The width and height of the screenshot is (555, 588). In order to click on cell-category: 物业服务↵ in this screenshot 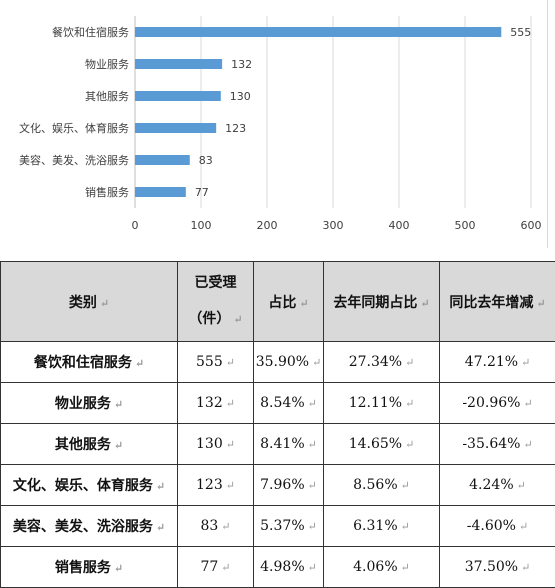, I will do `click(89, 403)`.